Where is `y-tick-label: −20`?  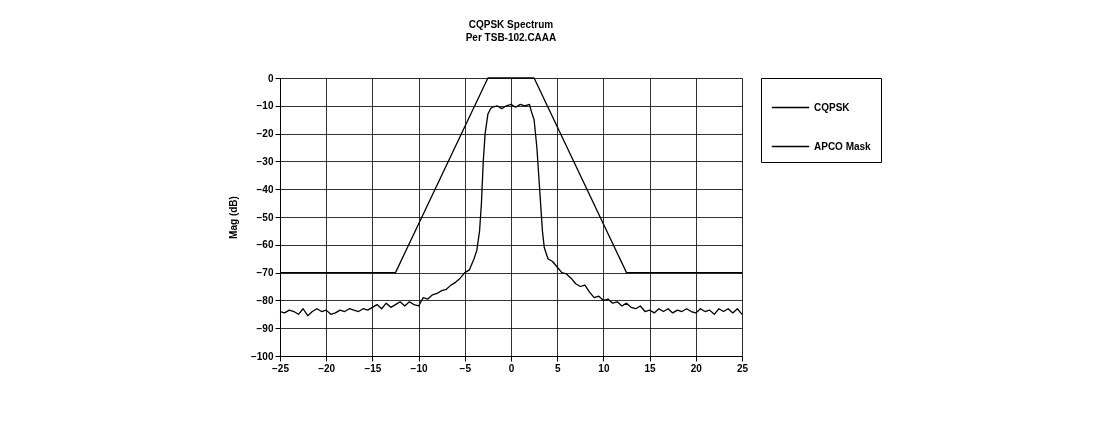
y-tick-label: −20 is located at coordinates (265, 134).